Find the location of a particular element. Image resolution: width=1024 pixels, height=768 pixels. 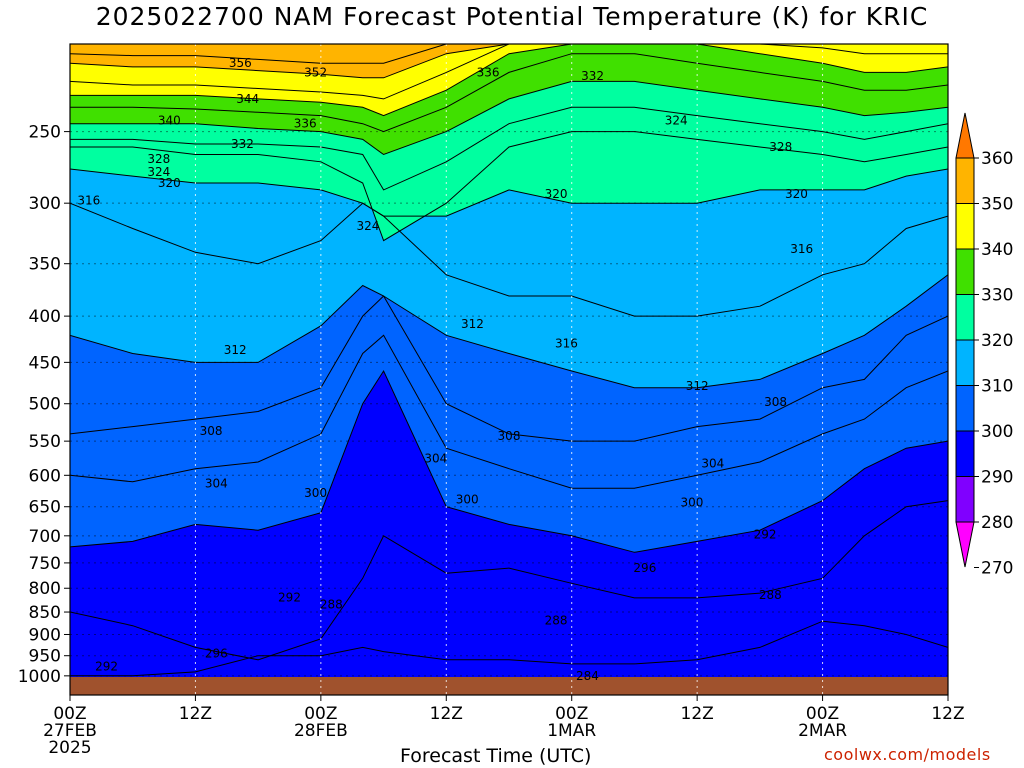

y-tick-label: 800 is located at coordinates (45, 589).